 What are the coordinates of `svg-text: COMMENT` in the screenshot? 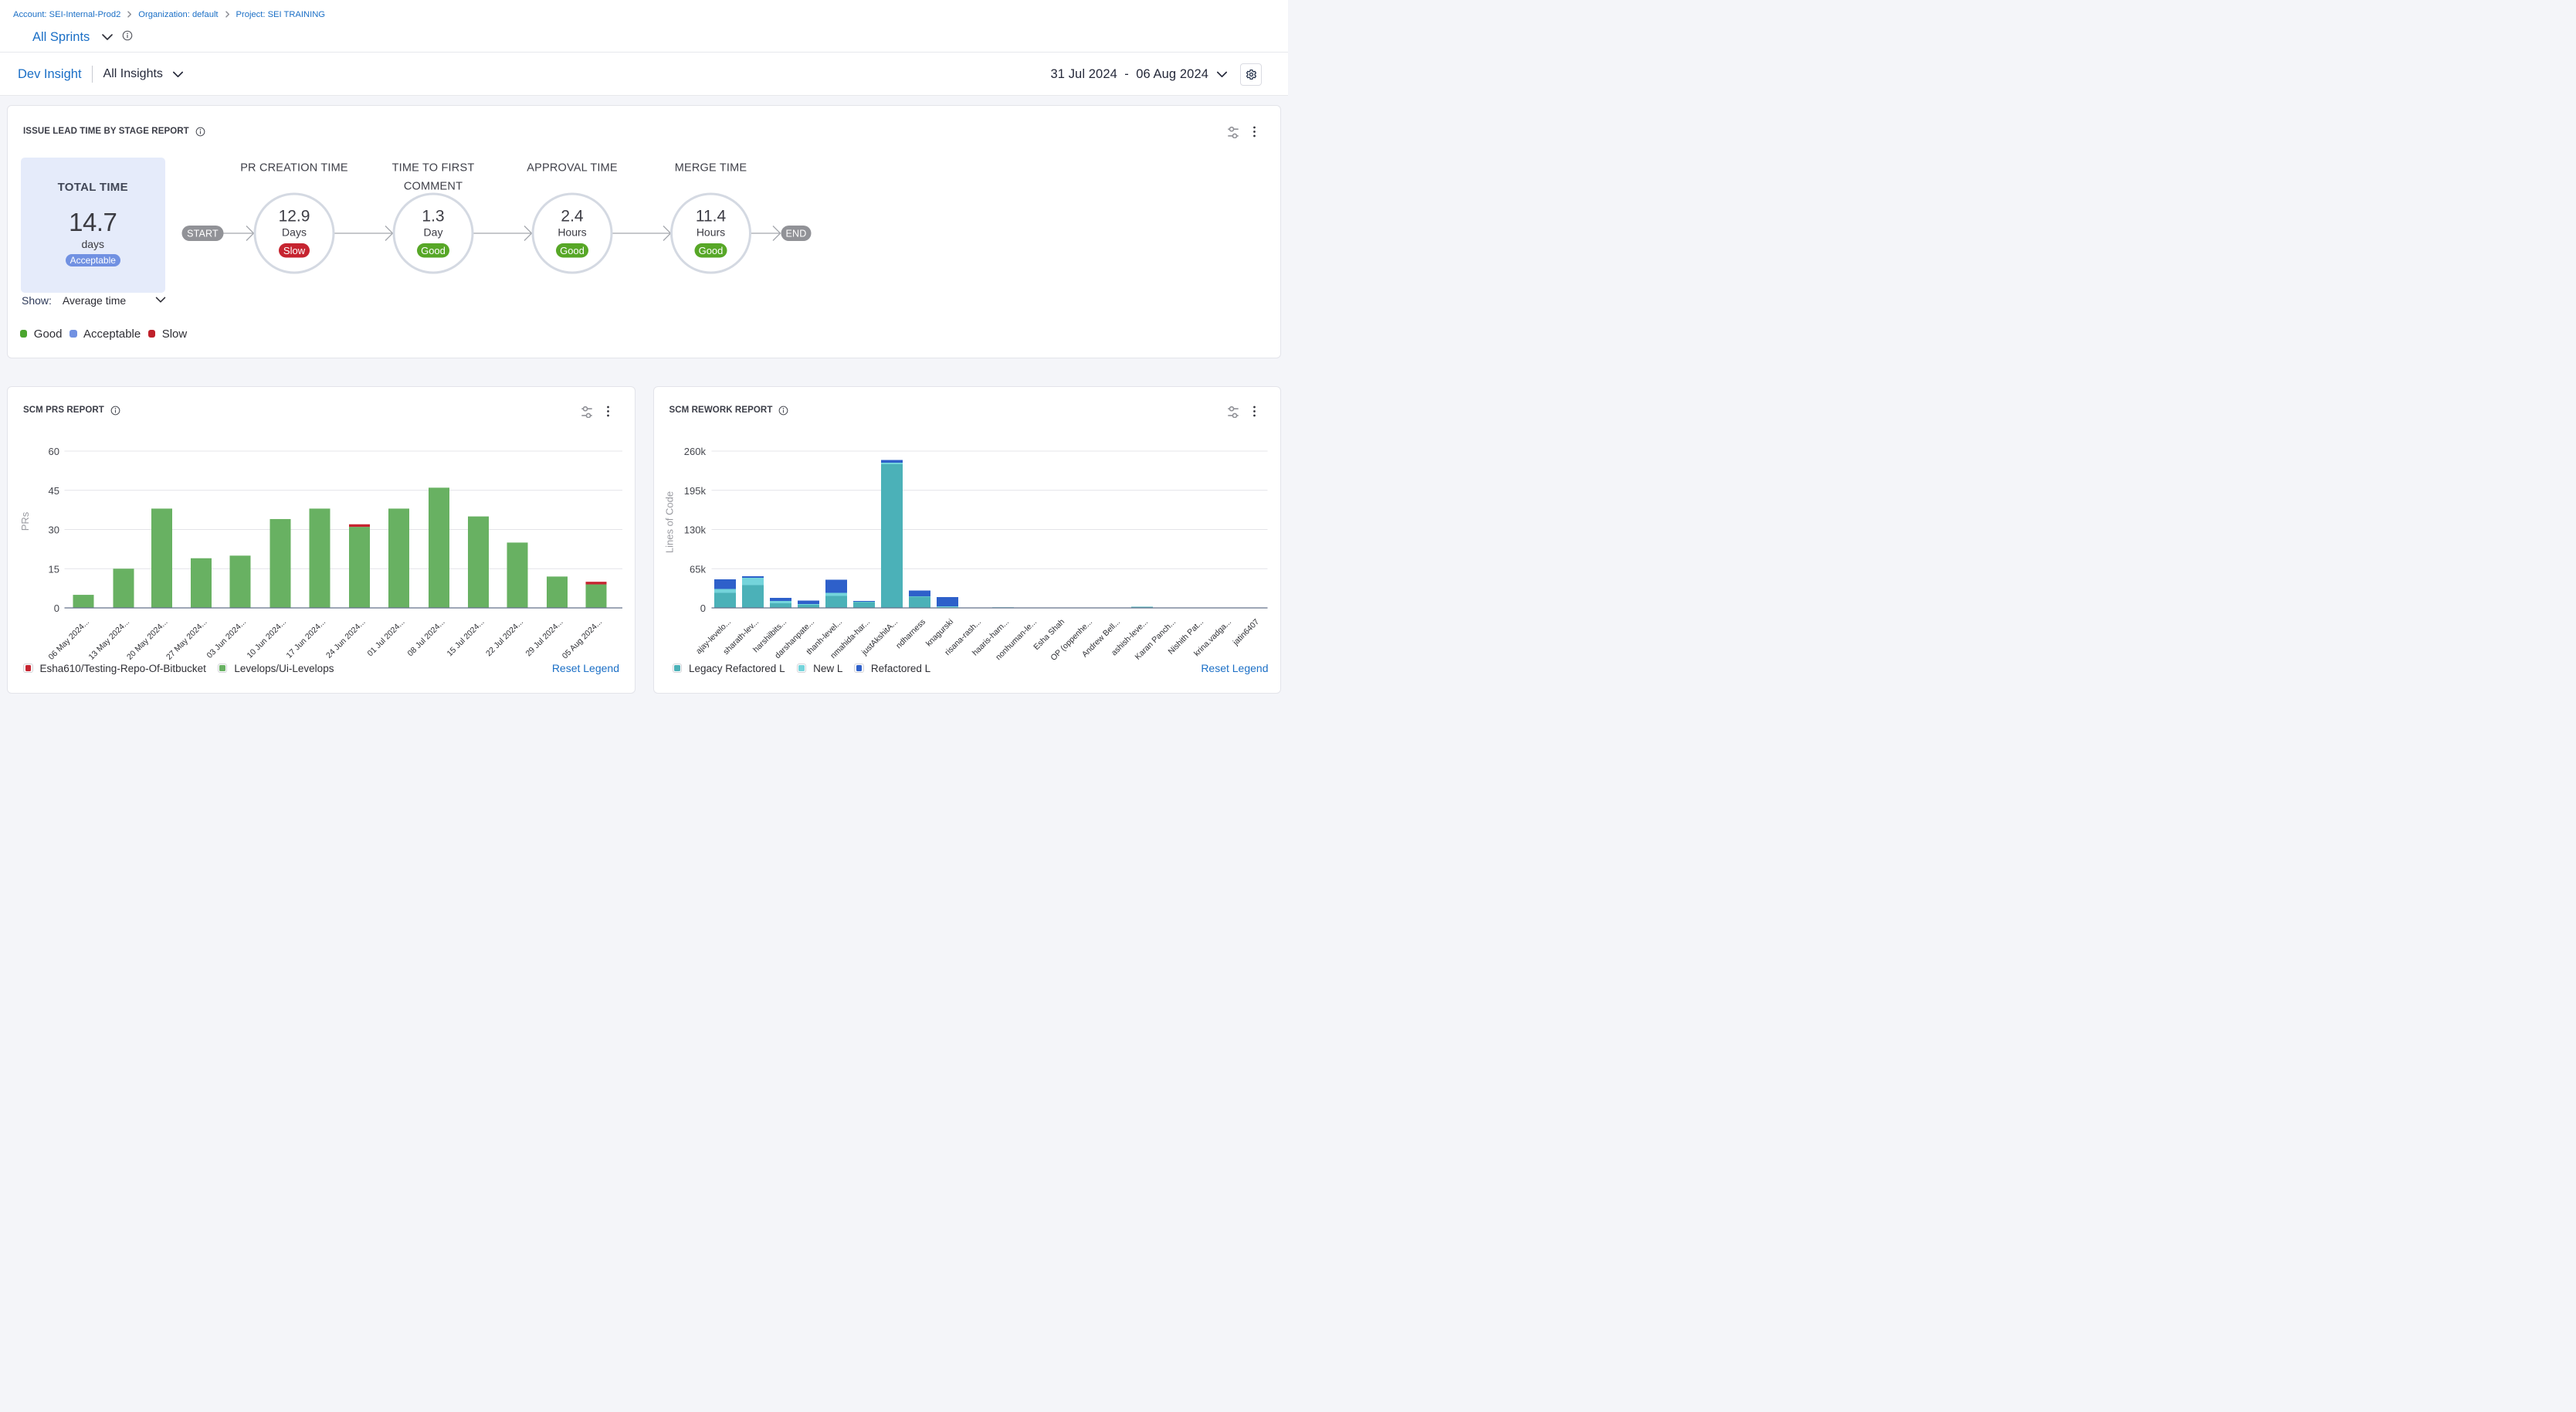 It's located at (433, 186).